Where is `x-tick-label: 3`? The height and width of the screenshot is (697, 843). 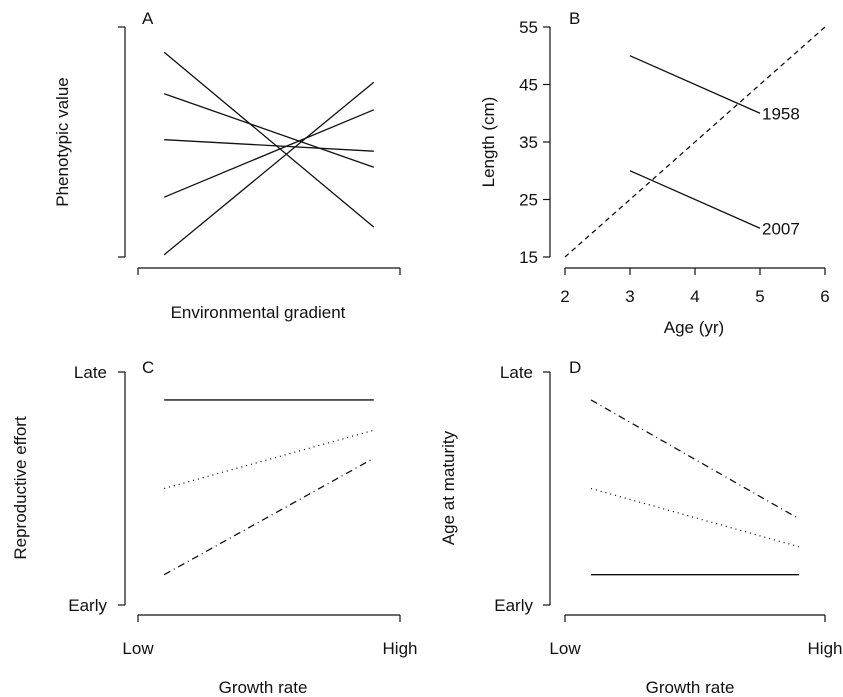
x-tick-label: 3 is located at coordinates (629, 296).